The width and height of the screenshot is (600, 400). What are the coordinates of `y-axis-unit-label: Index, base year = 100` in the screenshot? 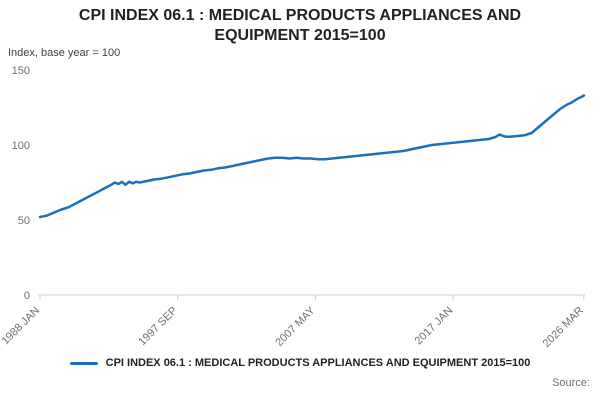 It's located at (64, 53).